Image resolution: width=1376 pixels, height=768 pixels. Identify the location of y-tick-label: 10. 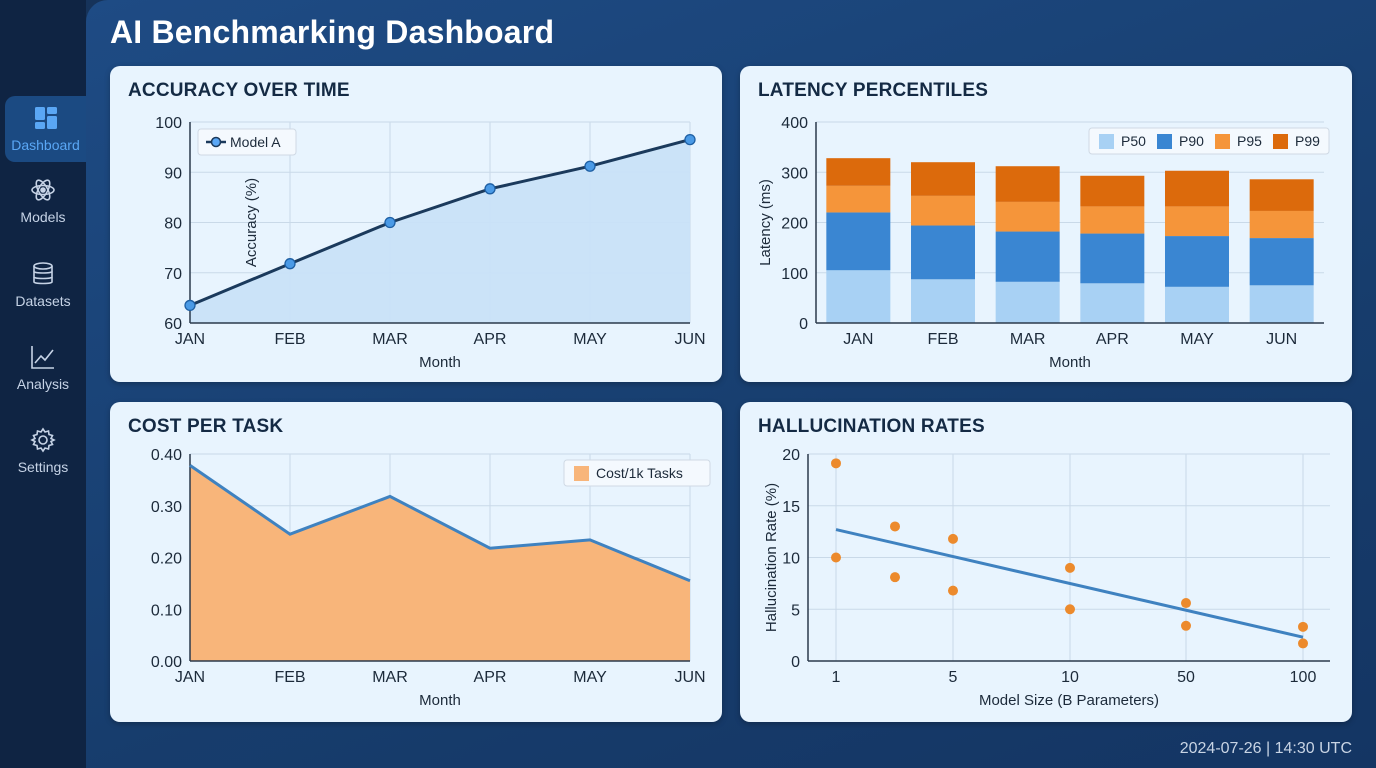
(791, 559).